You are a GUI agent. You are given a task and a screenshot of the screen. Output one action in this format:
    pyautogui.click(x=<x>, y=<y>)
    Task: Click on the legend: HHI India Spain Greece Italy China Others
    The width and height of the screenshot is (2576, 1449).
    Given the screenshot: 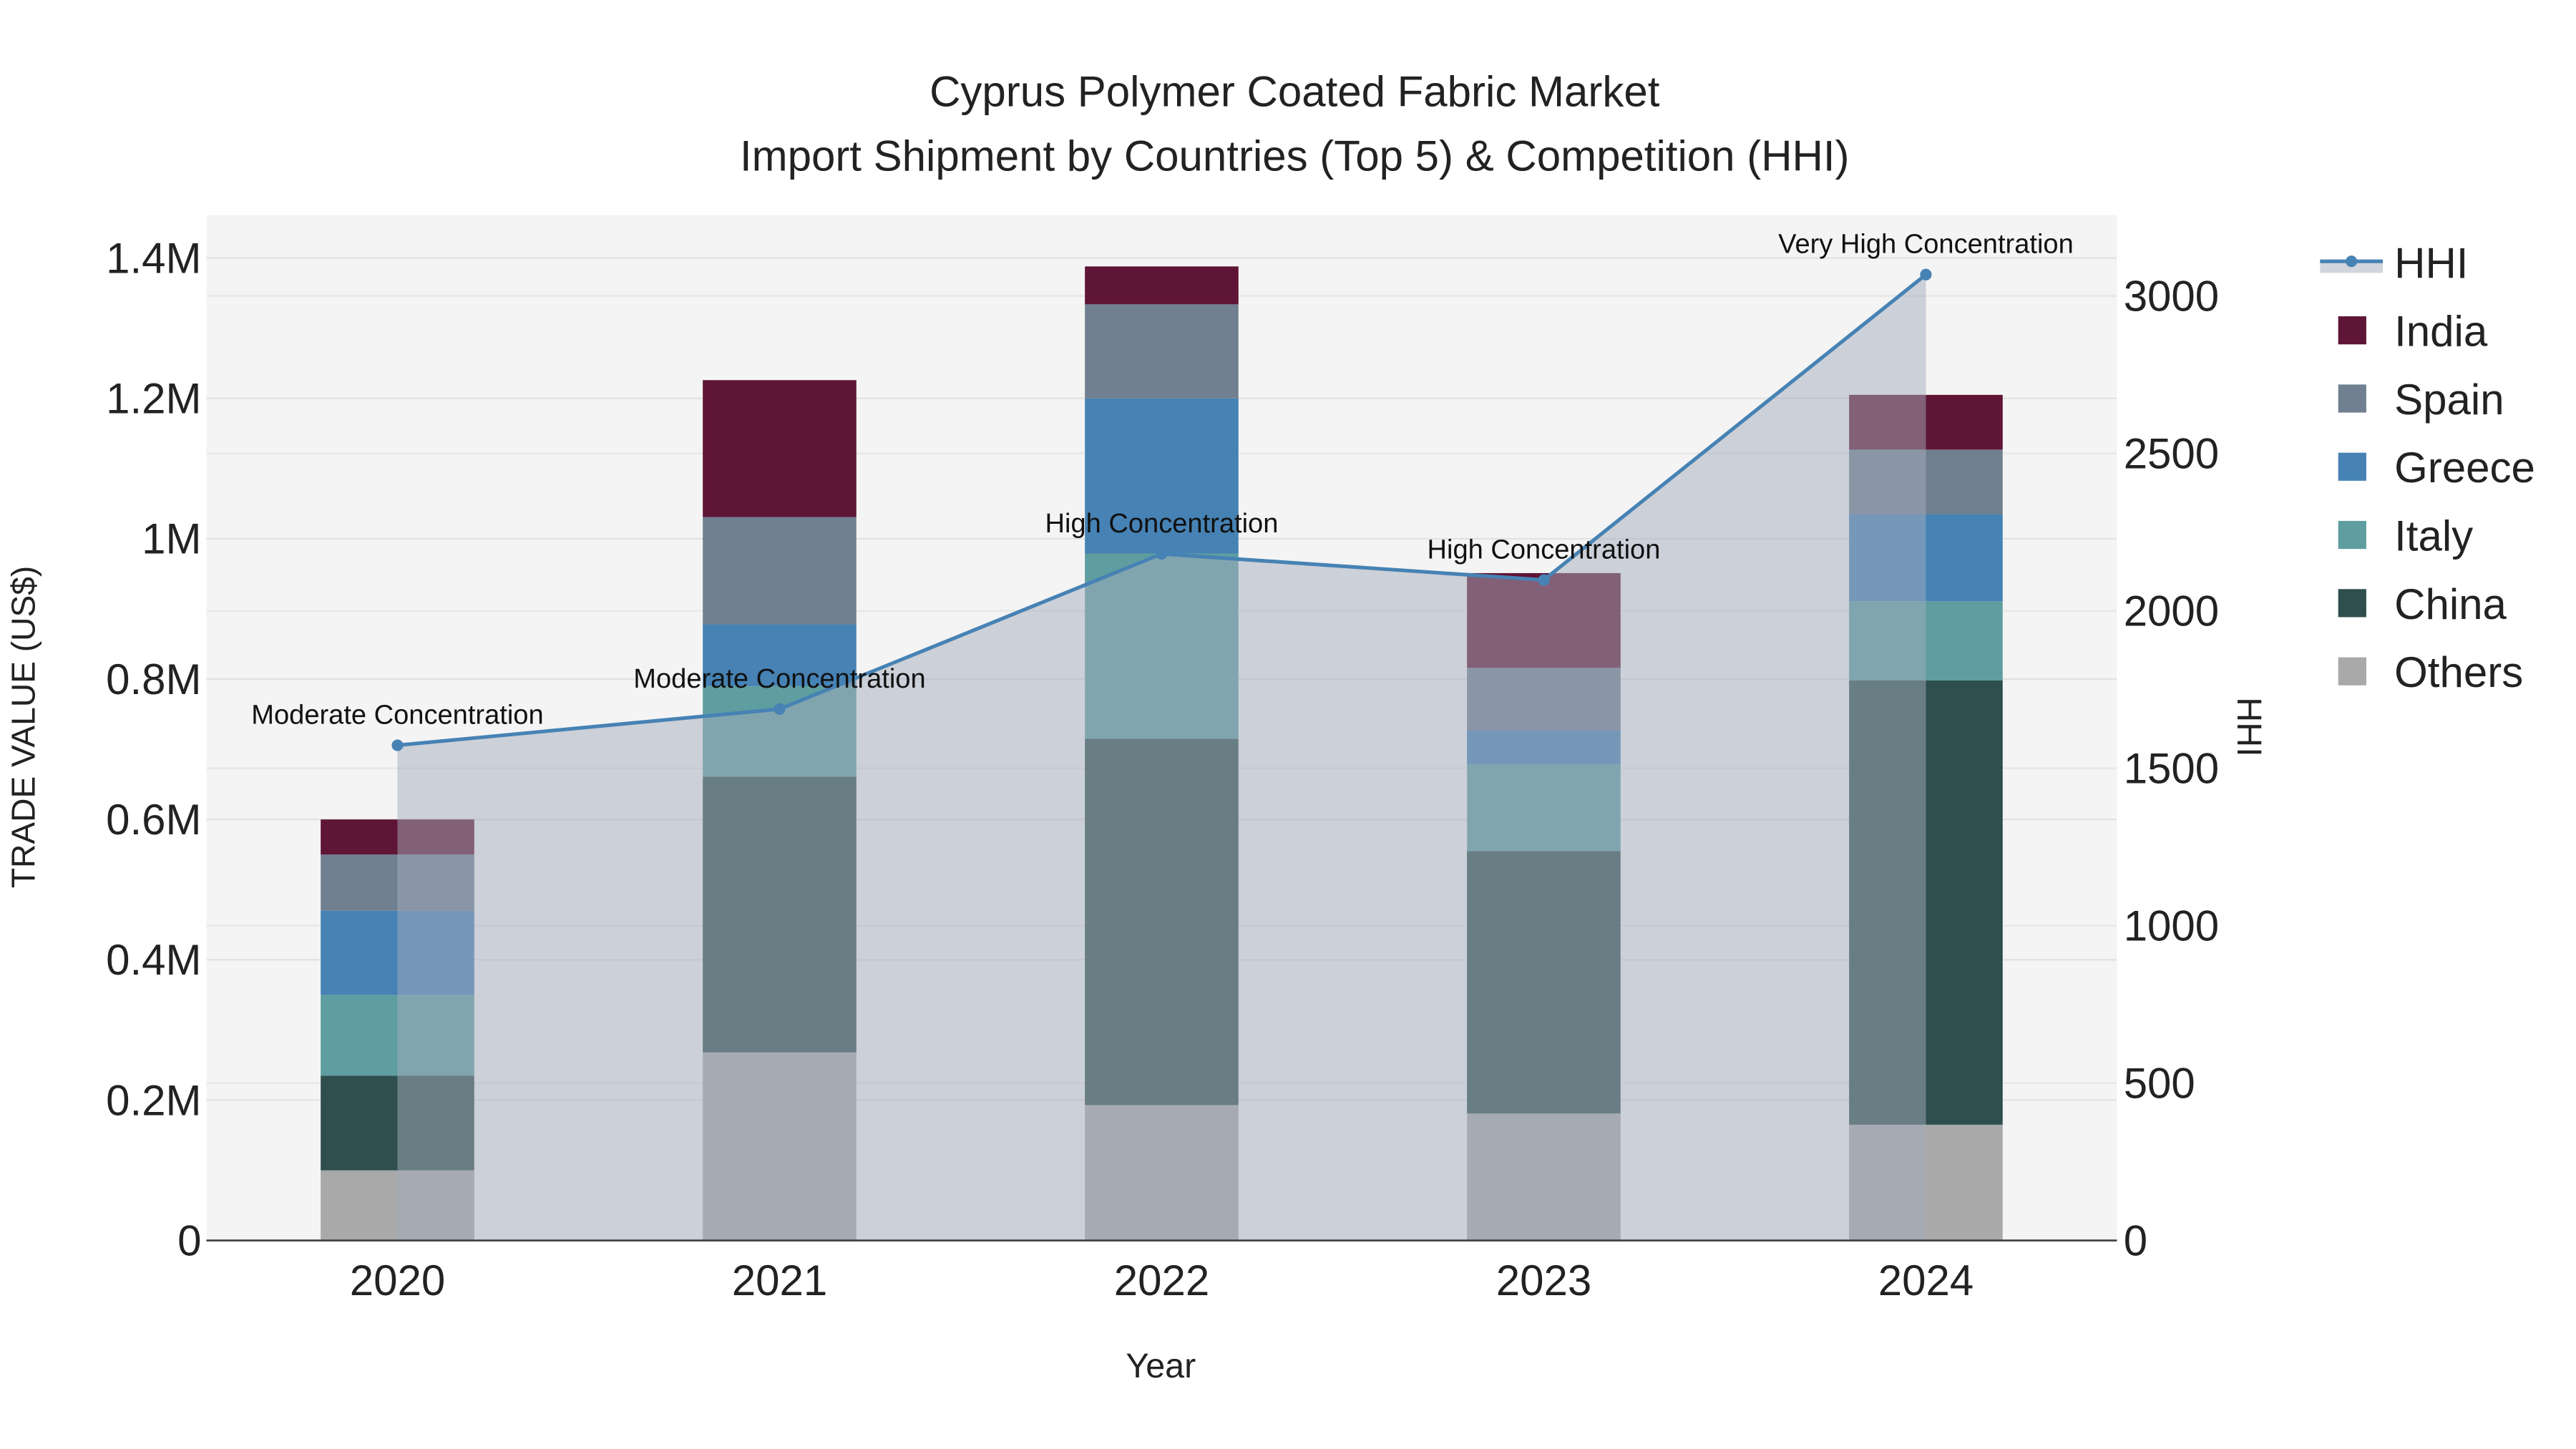 What is the action you would take?
    pyautogui.click(x=2427, y=467)
    